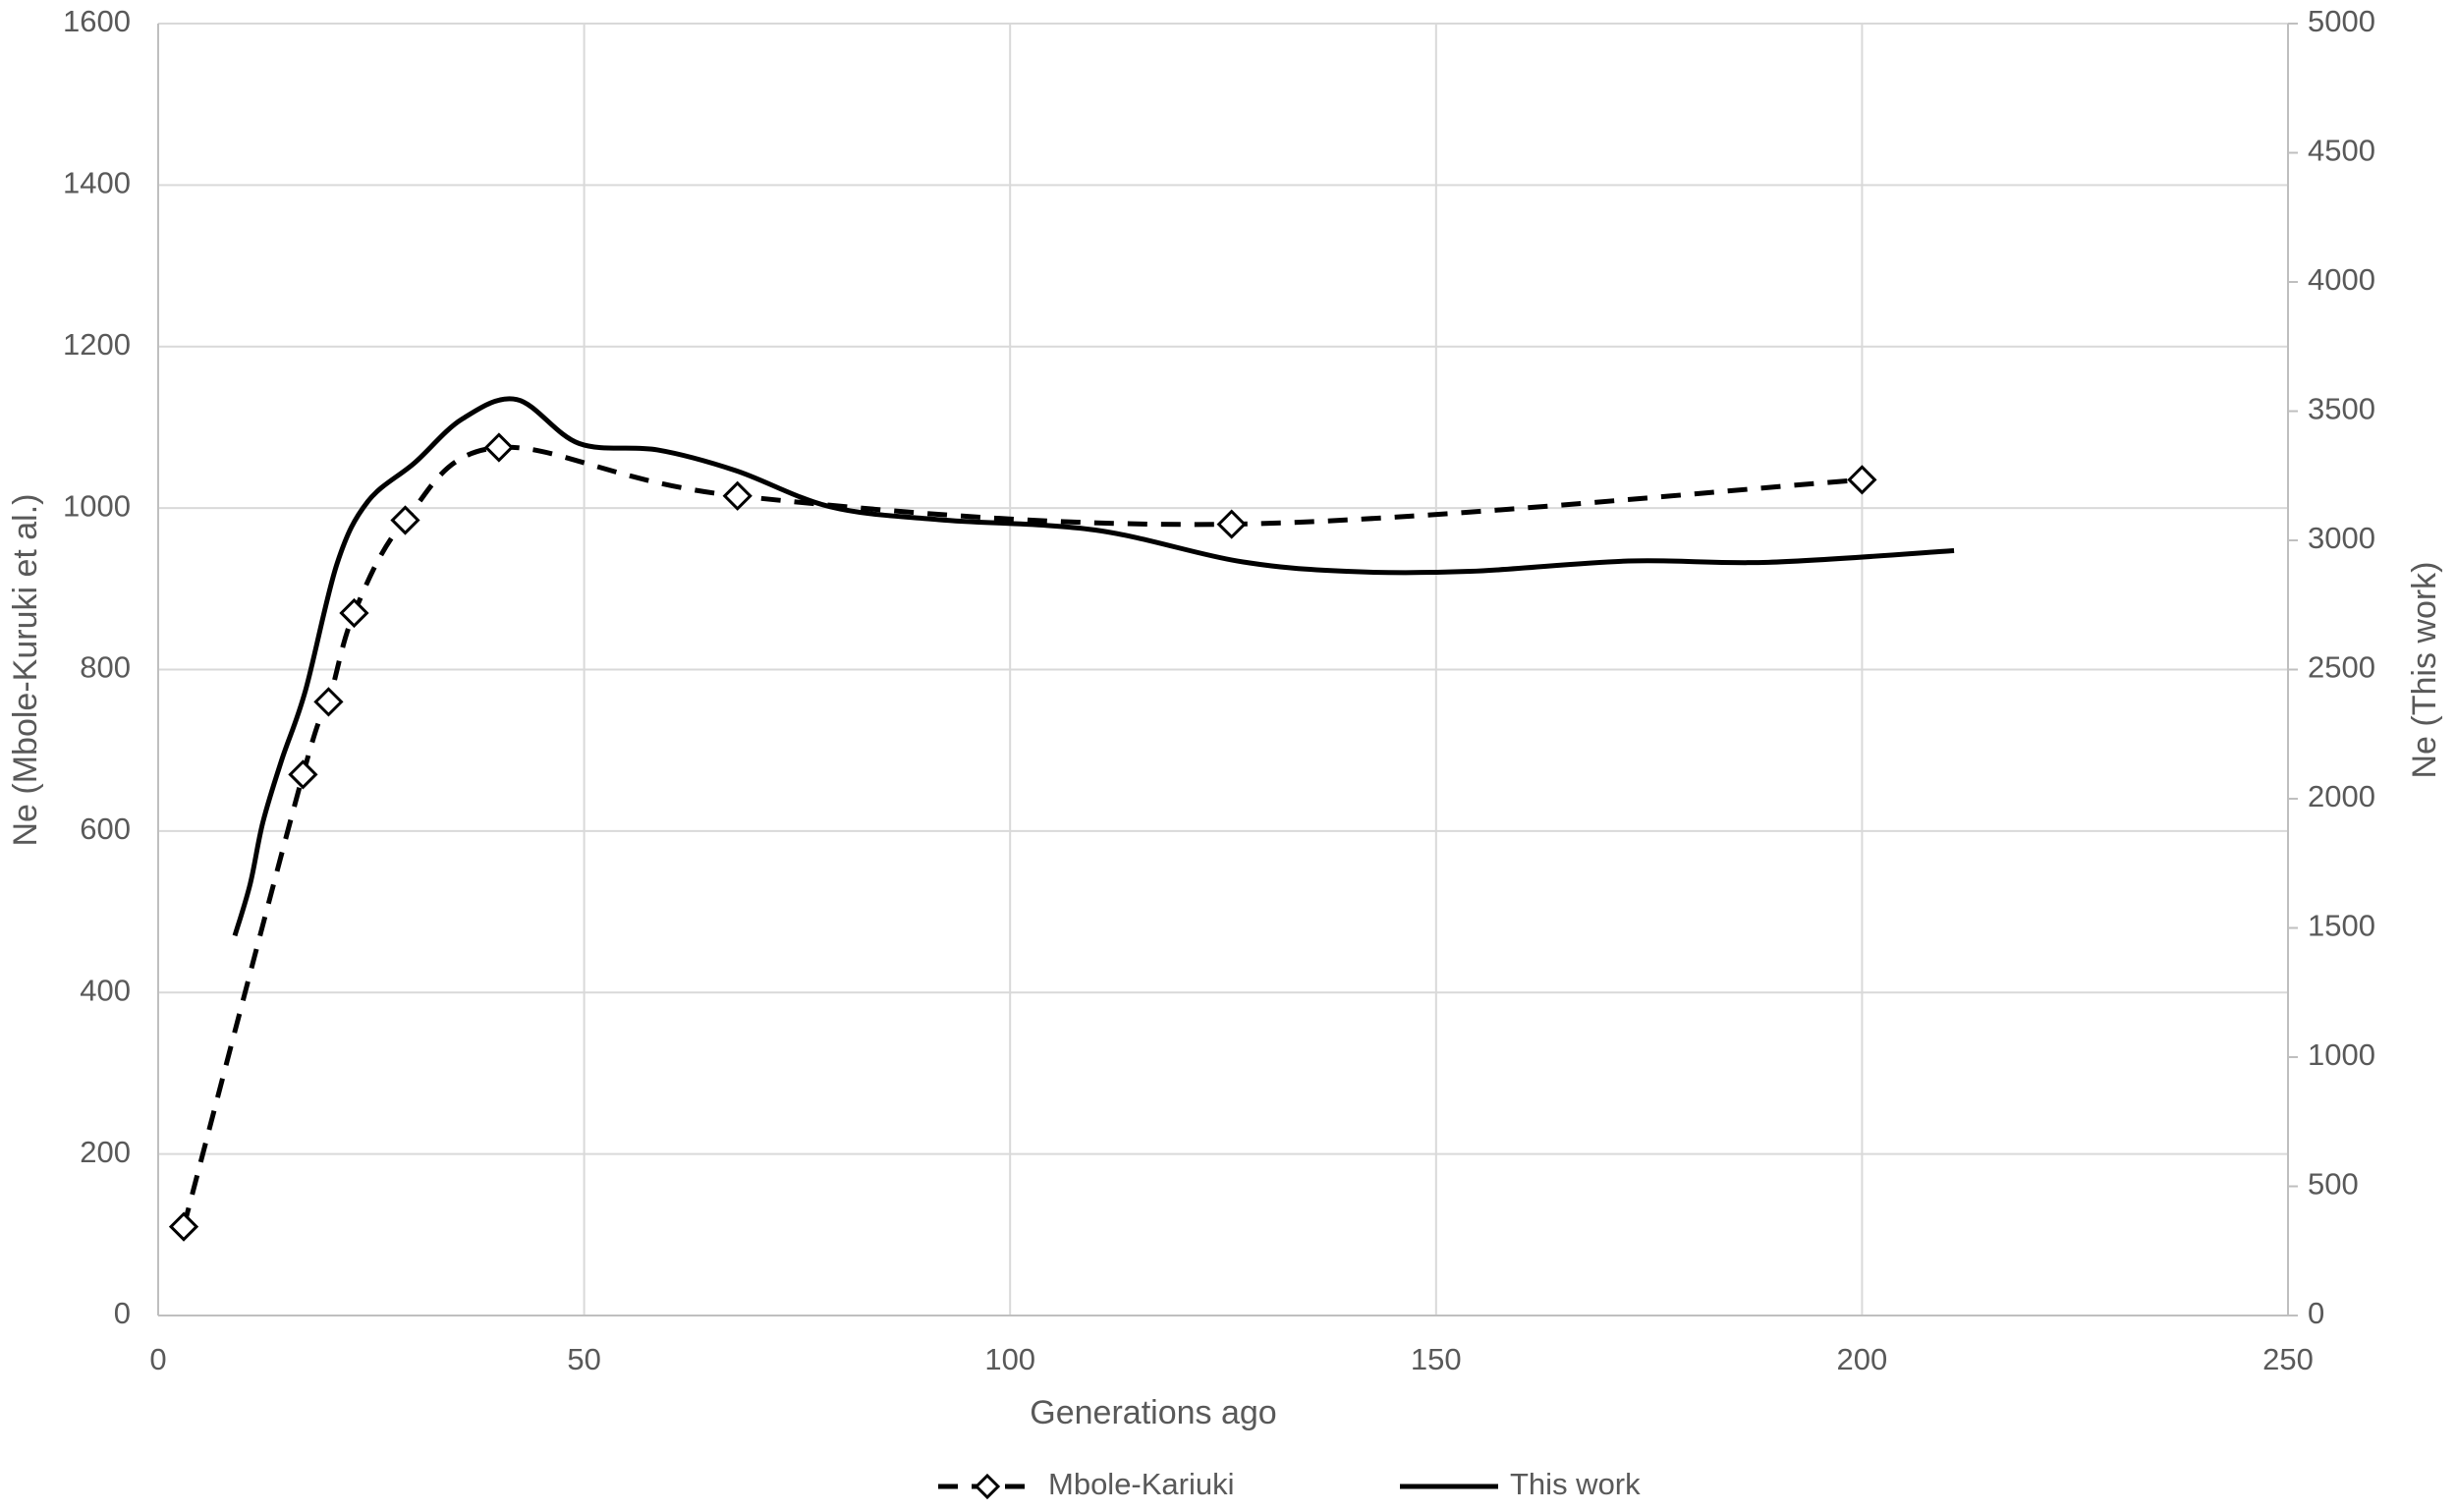 Image resolution: width=2456 pixels, height=1512 pixels. I want to click on y2-tick-label: 5000, so click(2341, 21).